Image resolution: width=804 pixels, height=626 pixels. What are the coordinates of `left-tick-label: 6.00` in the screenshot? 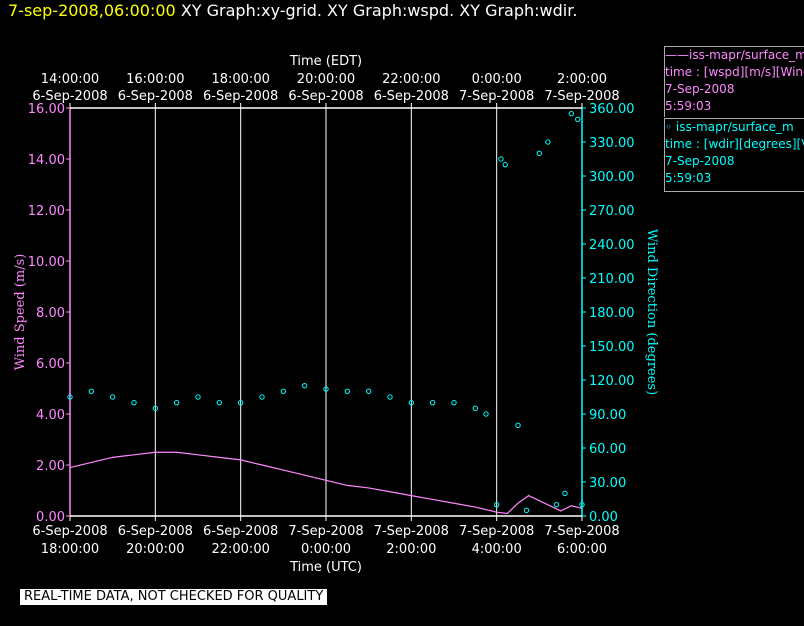 It's located at (50, 364).